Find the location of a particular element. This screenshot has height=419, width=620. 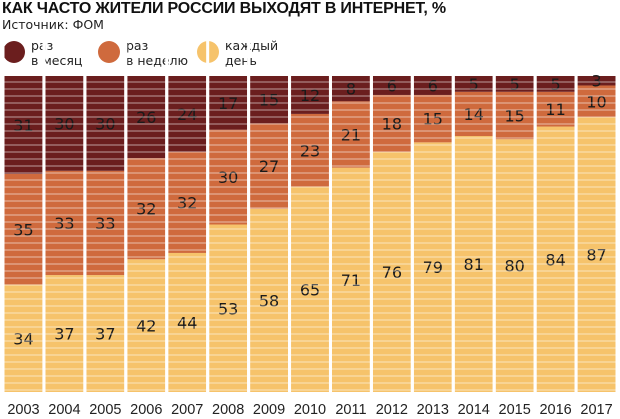

data-label-2011-1: 21 is located at coordinates (351, 134).